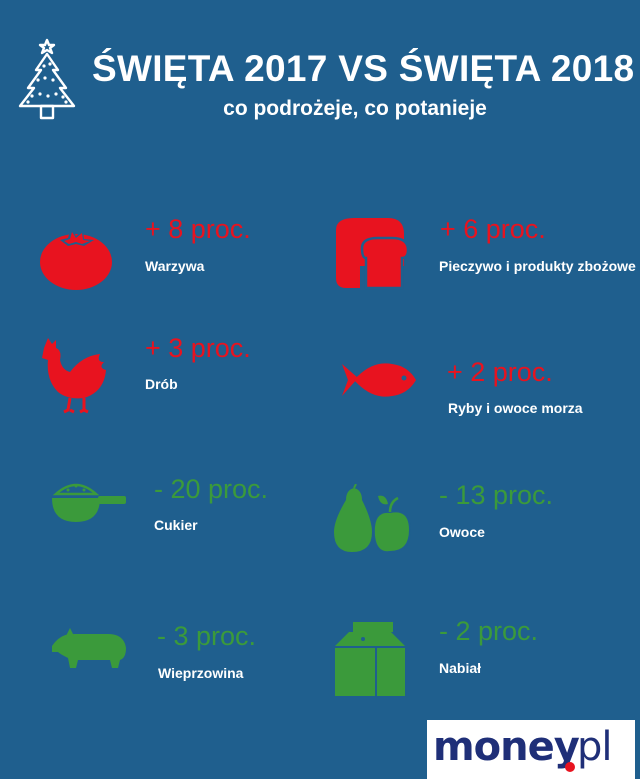 The image size is (640, 779). What do you see at coordinates (175, 266) in the screenshot?
I see `item-label: Warzywa` at bounding box center [175, 266].